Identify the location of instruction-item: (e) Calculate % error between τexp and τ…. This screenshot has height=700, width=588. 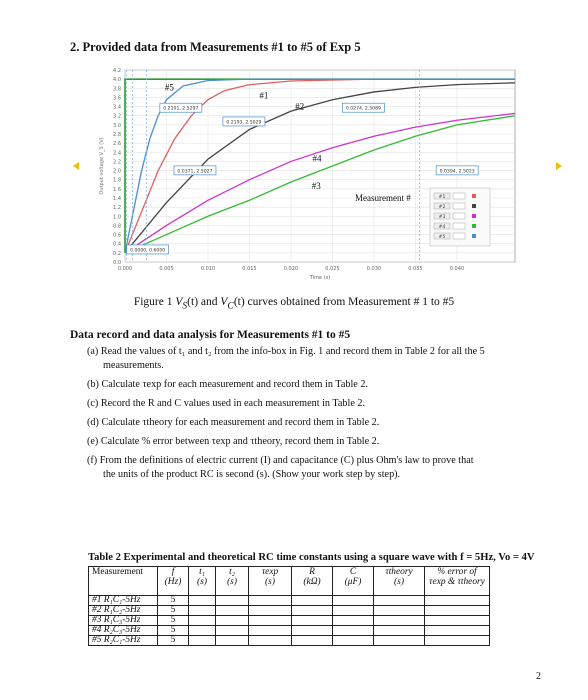
(233, 441).